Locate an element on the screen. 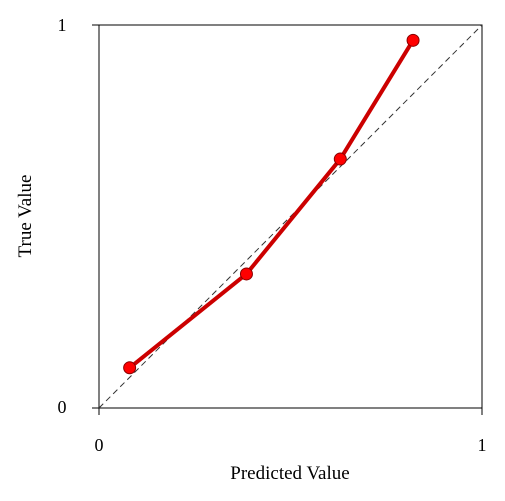 Image resolution: width=505 pixels, height=501 pixels. x-tick-label: 0 is located at coordinates (99, 445).